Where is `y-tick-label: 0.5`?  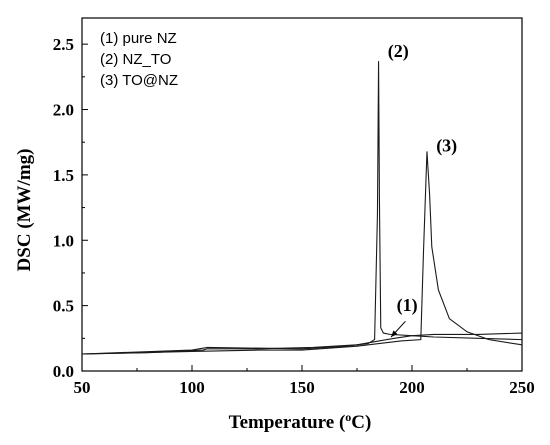
y-tick-label: 0.5 is located at coordinates (63, 306).